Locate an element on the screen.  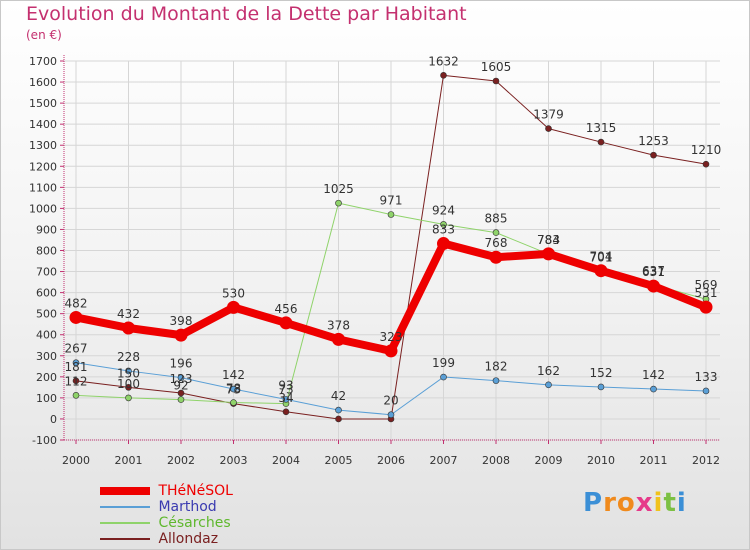
y-tick-label: 500 is located at coordinates (46, 314).